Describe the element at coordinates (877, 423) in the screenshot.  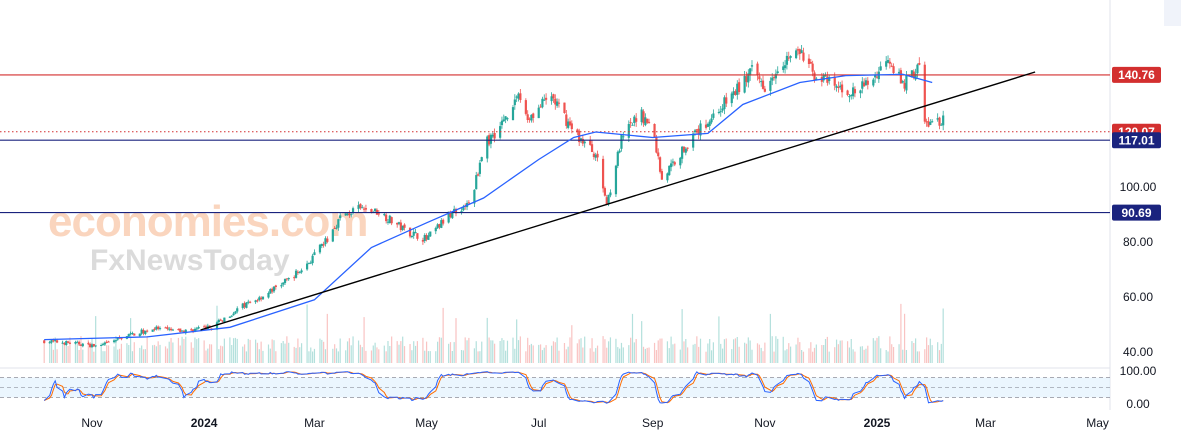
I see `time-tick-label: 2025` at that location.